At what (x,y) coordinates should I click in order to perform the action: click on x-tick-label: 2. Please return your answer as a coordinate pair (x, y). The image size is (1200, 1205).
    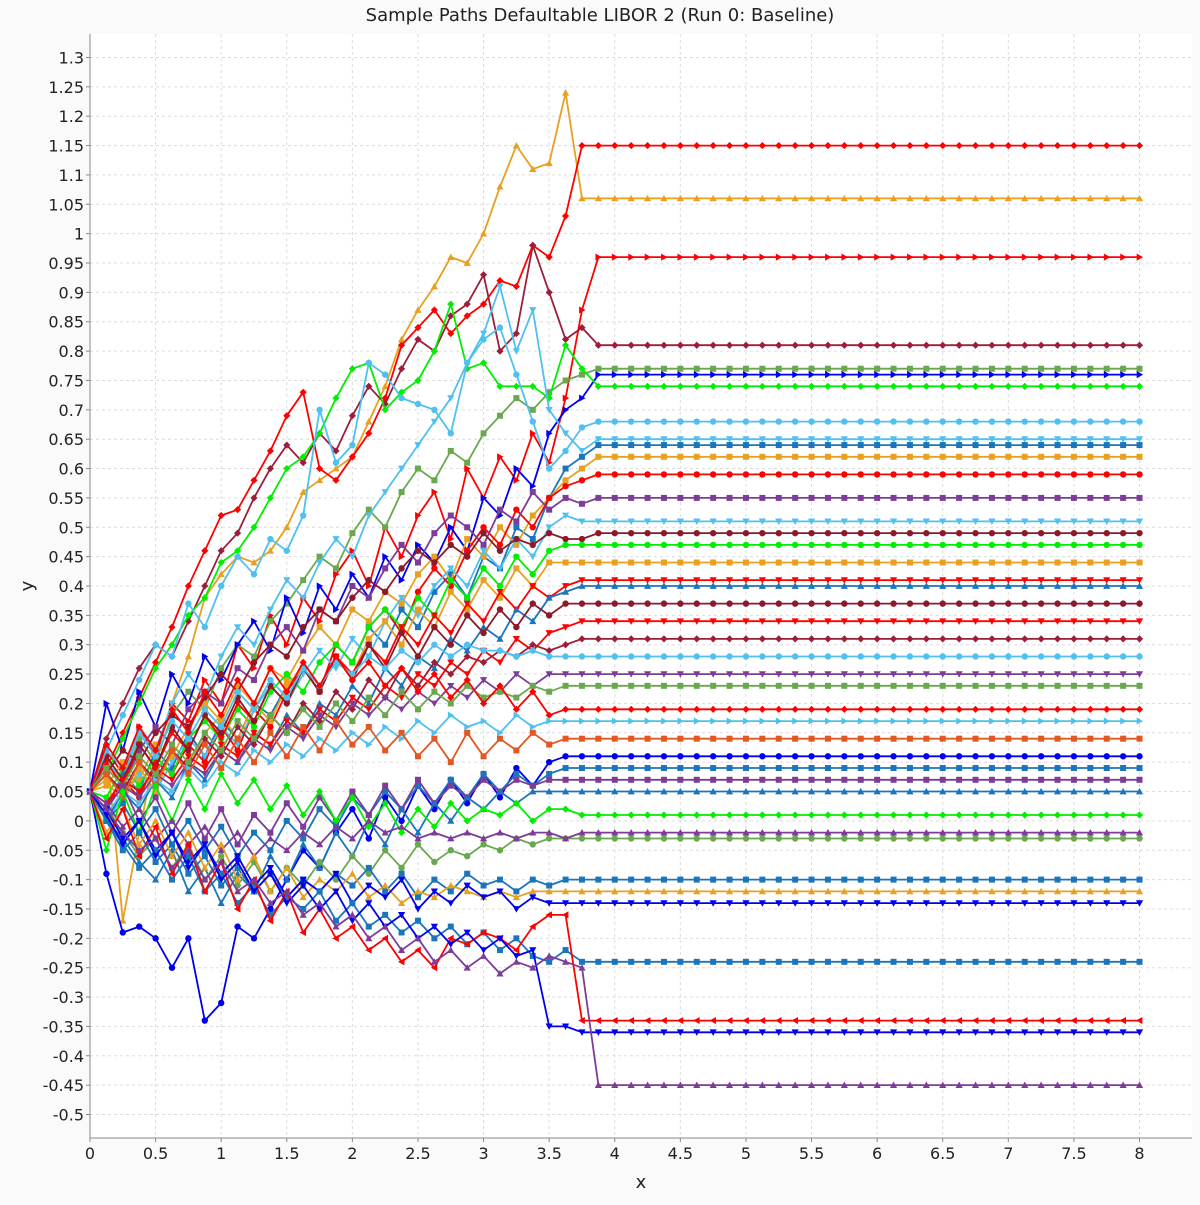
    Looking at the image, I should click on (352, 1153).